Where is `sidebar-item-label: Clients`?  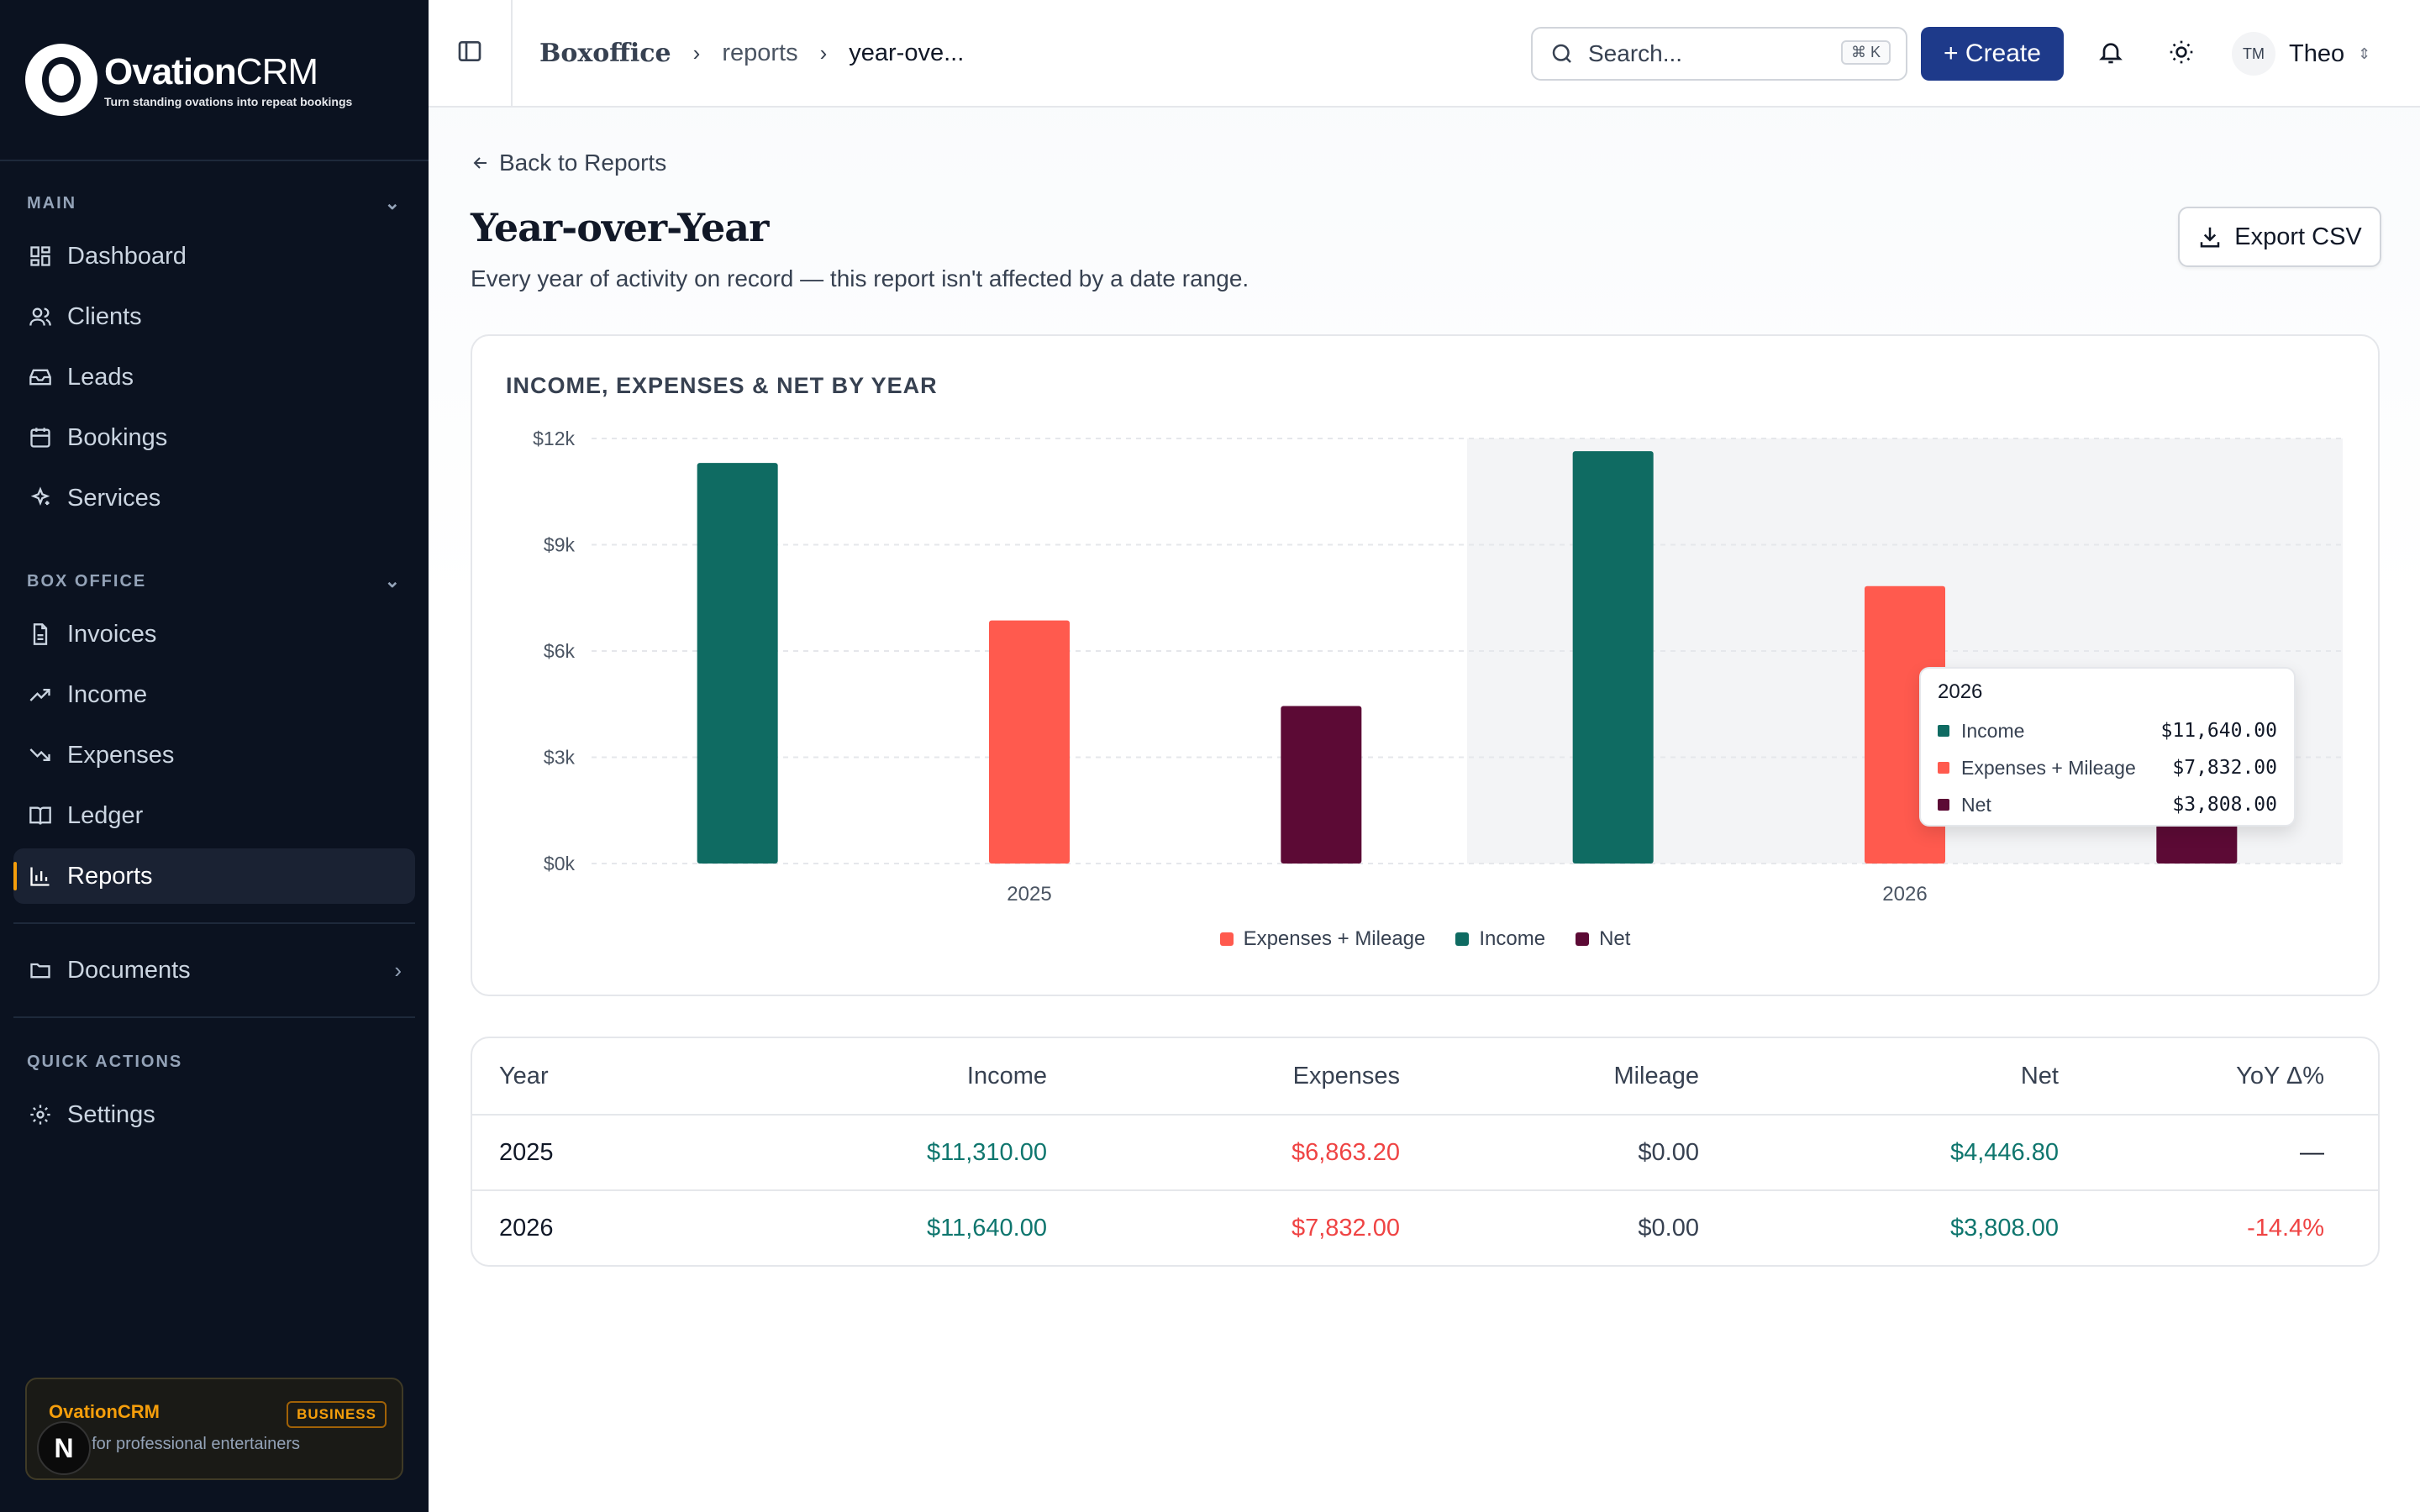 sidebar-item-label: Clients is located at coordinates (105, 316).